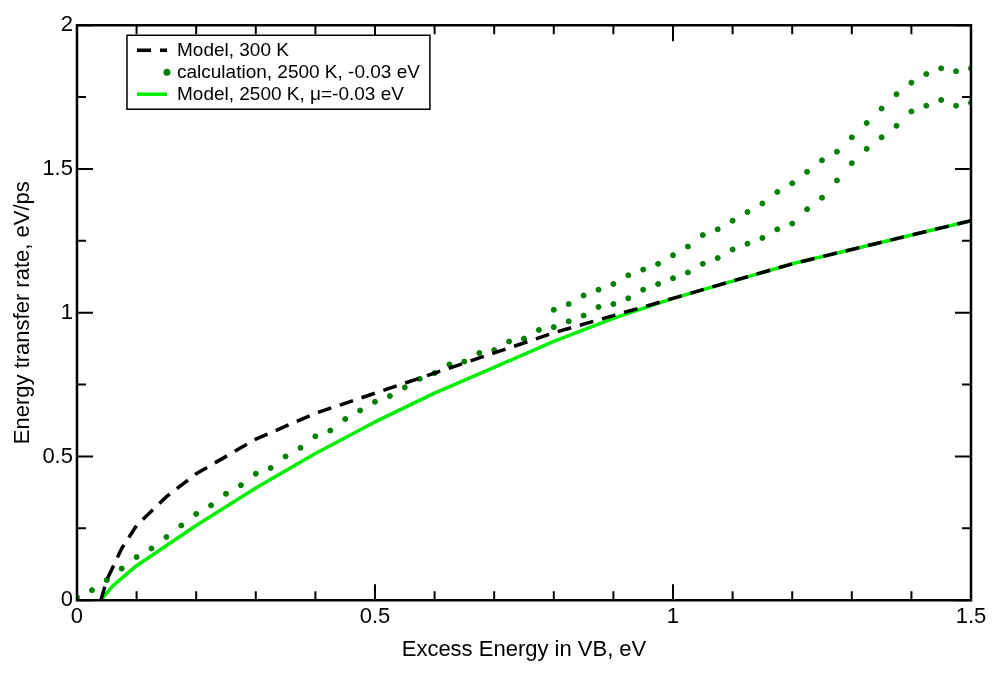 This screenshot has width=1001, height=673. Describe the element at coordinates (971, 616) in the screenshot. I see `x-tick-label: 1.5` at that location.